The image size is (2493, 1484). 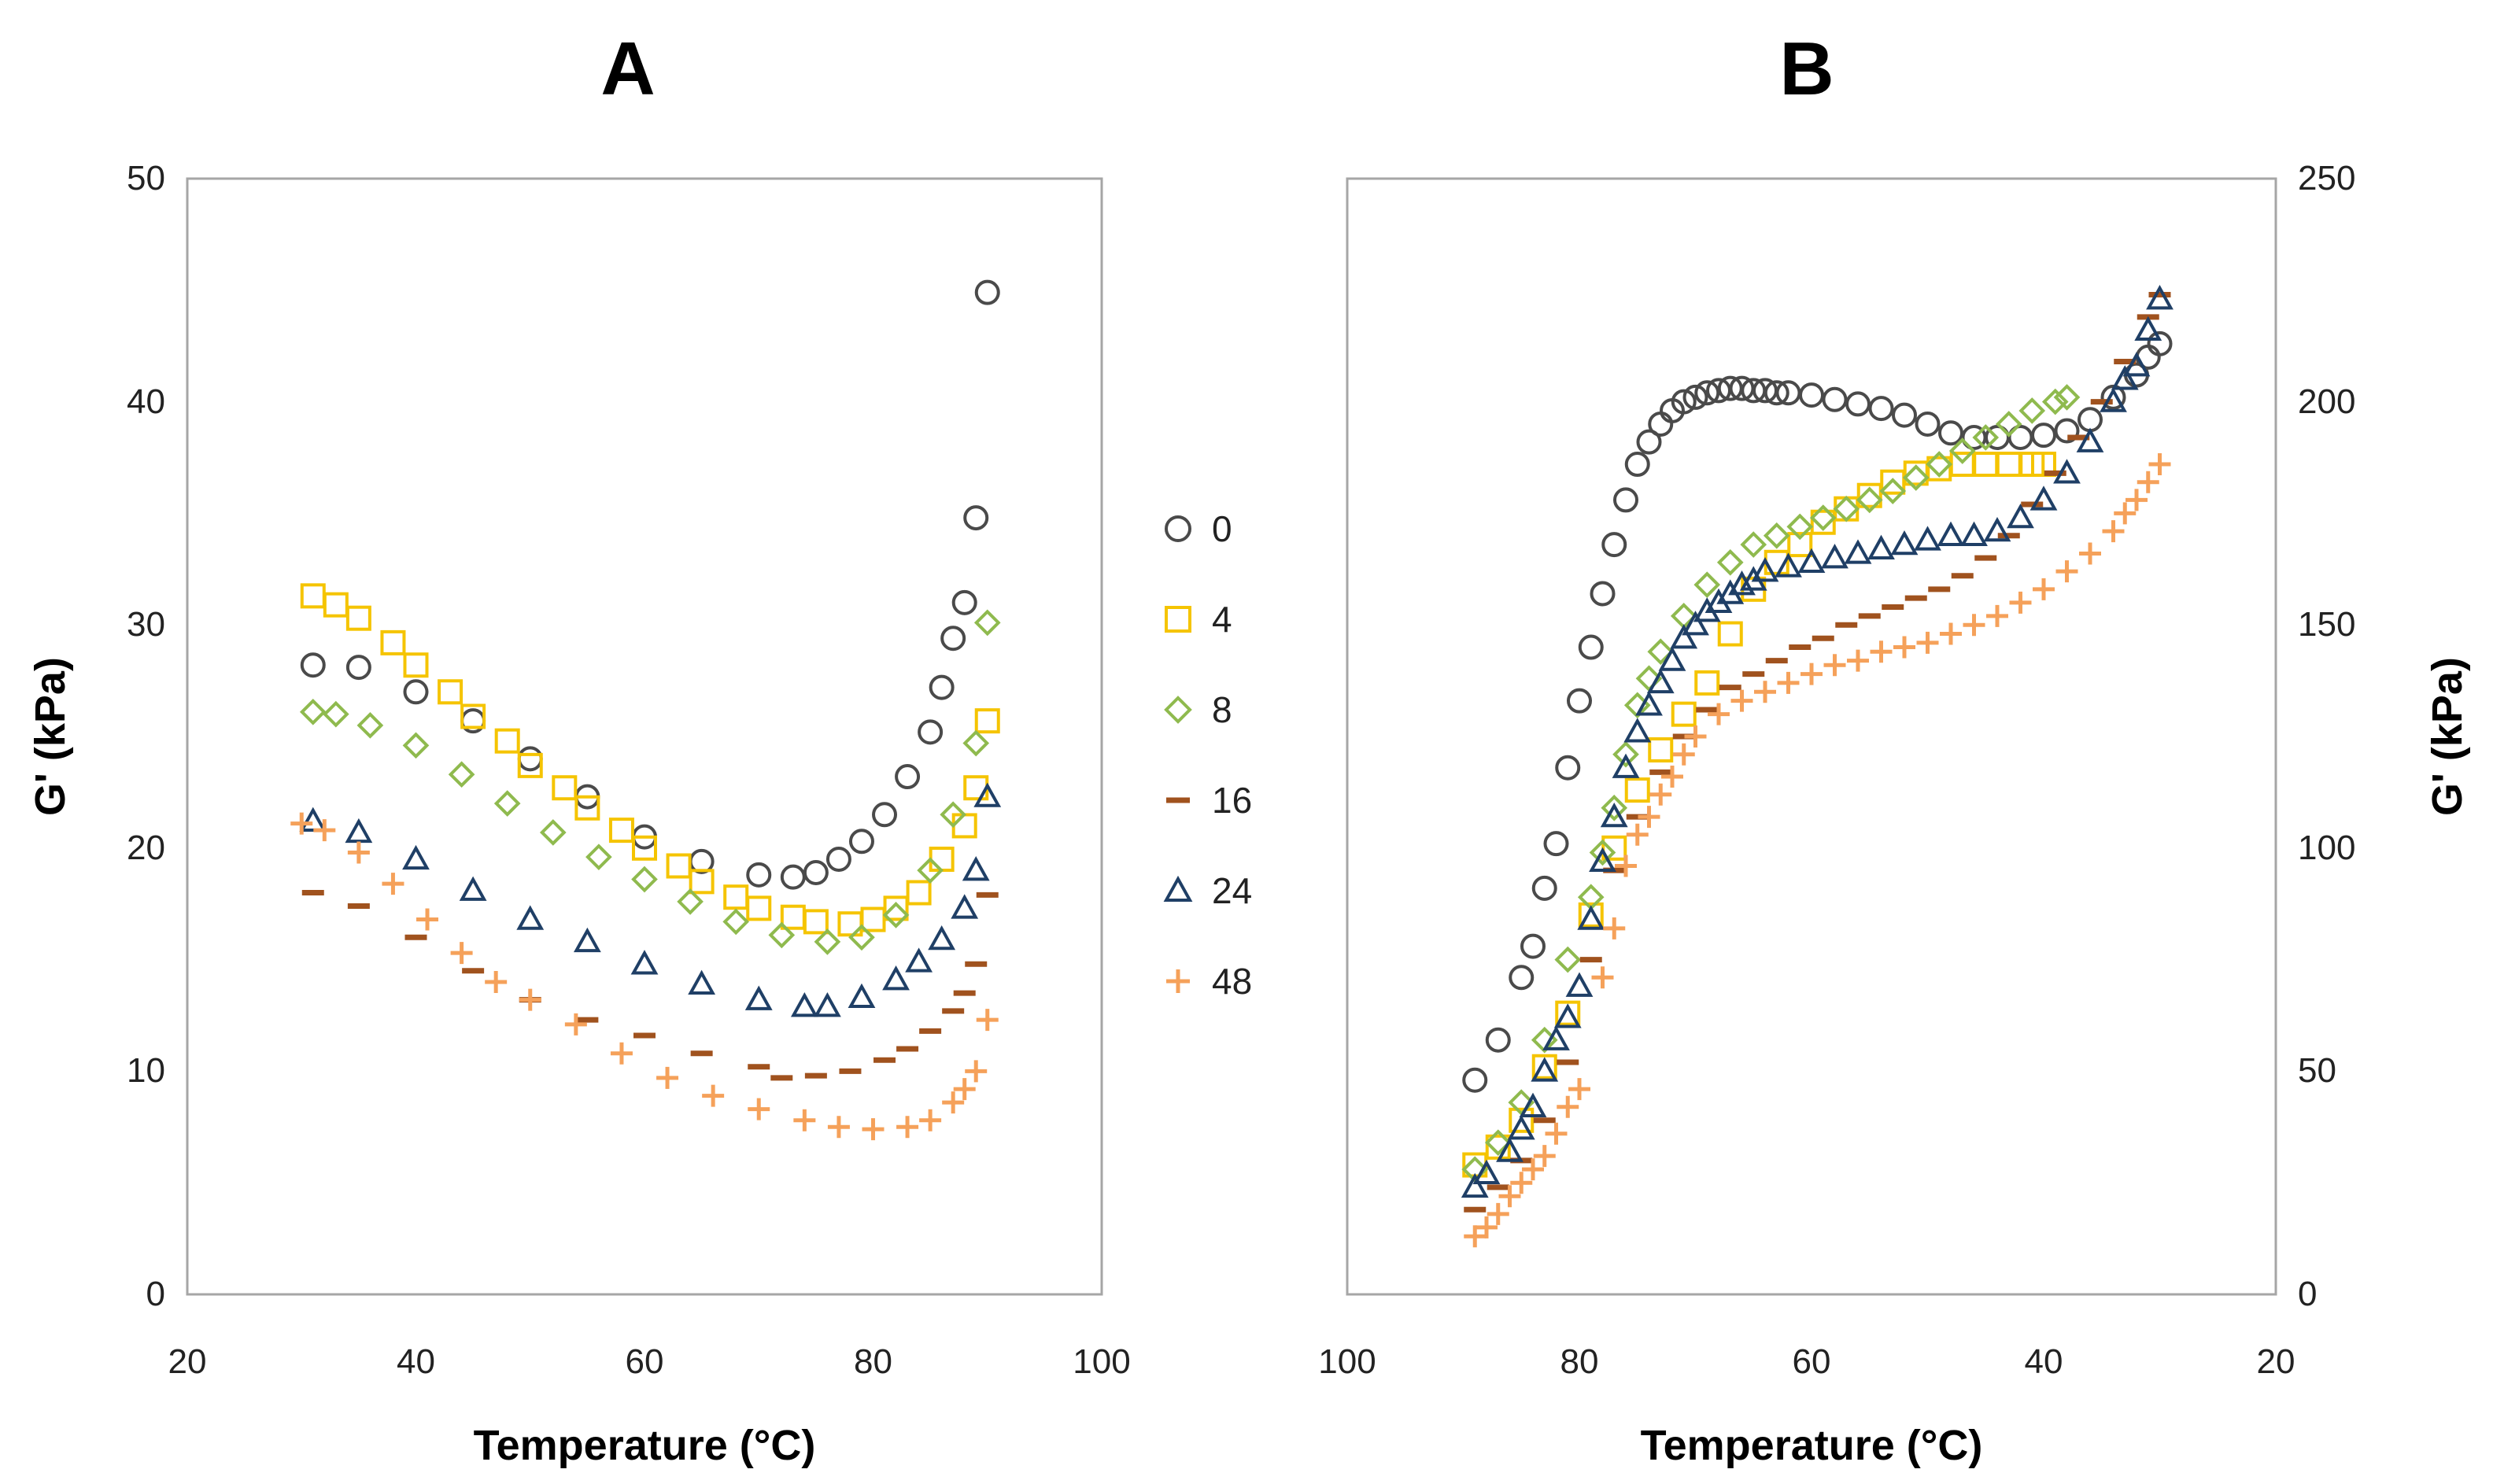 I want to click on panel-a-ytick: 10, so click(x=146, y=1070).